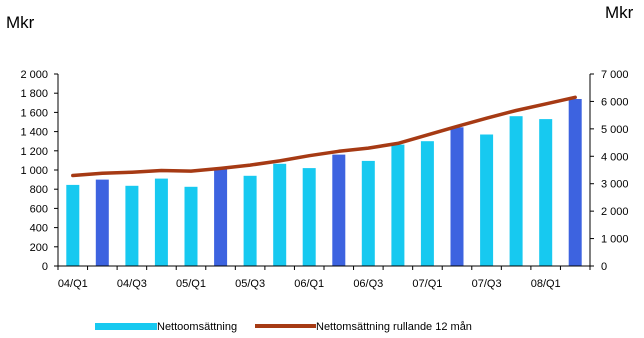  I want to click on left-tick-label: 1 000, so click(34, 171).